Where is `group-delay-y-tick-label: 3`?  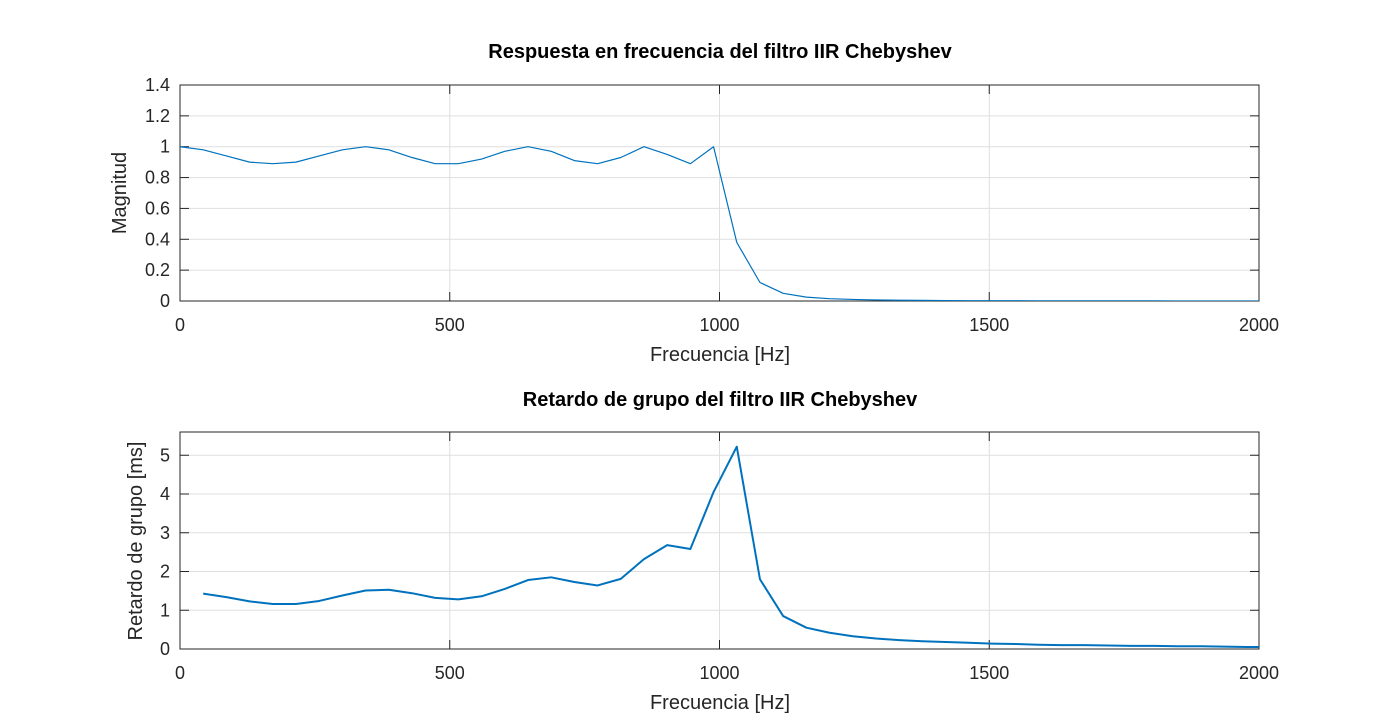 group-delay-y-tick-label: 3 is located at coordinates (165, 533).